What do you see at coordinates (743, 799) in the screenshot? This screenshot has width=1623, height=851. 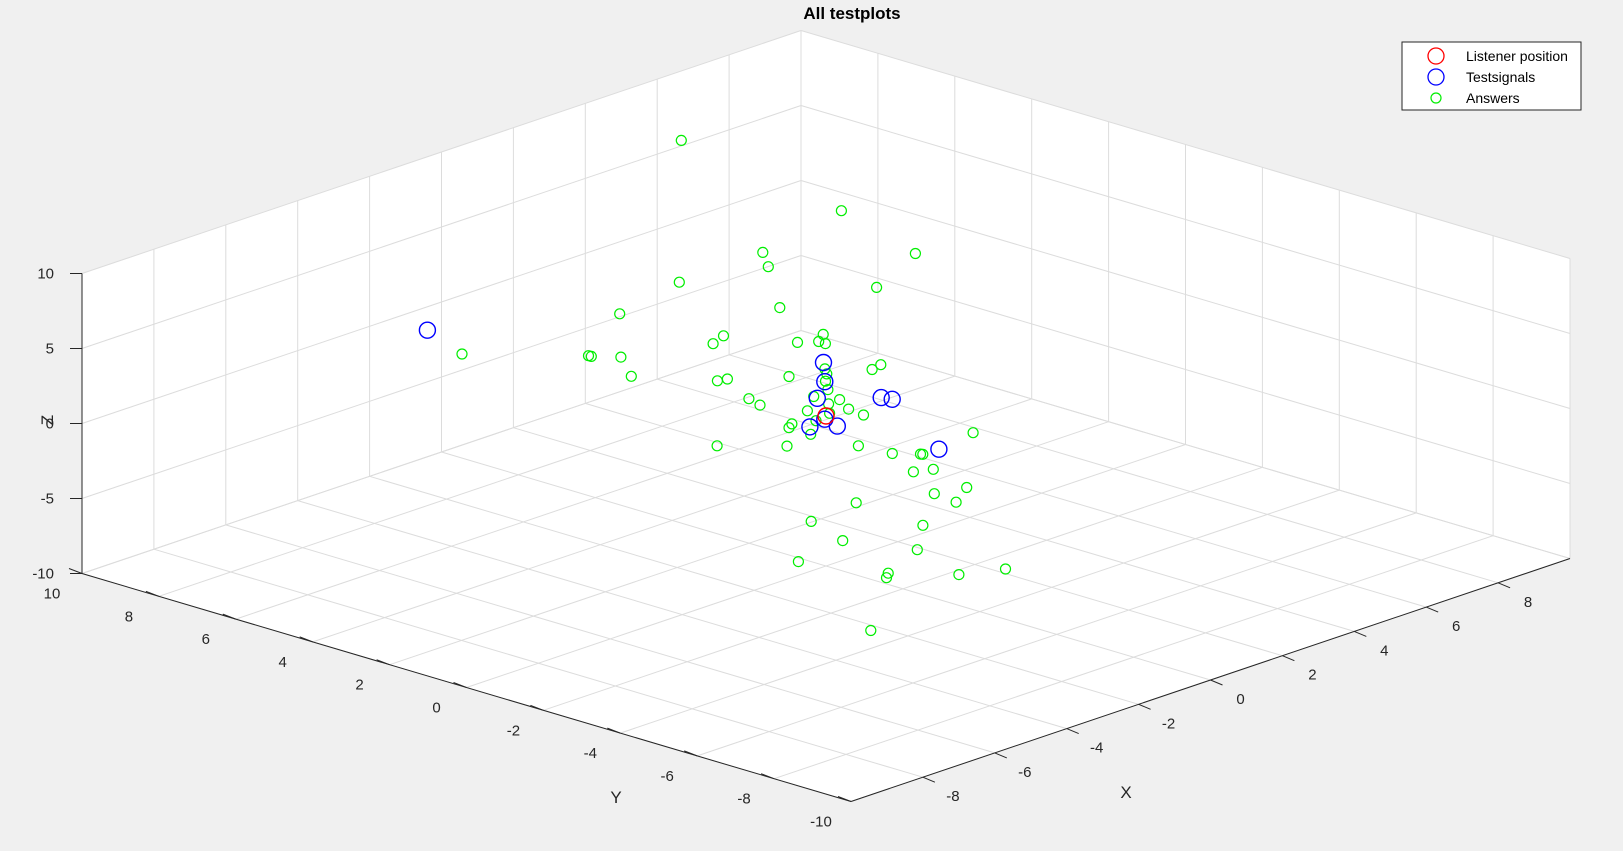 I see `y-tick-label: -8` at bounding box center [743, 799].